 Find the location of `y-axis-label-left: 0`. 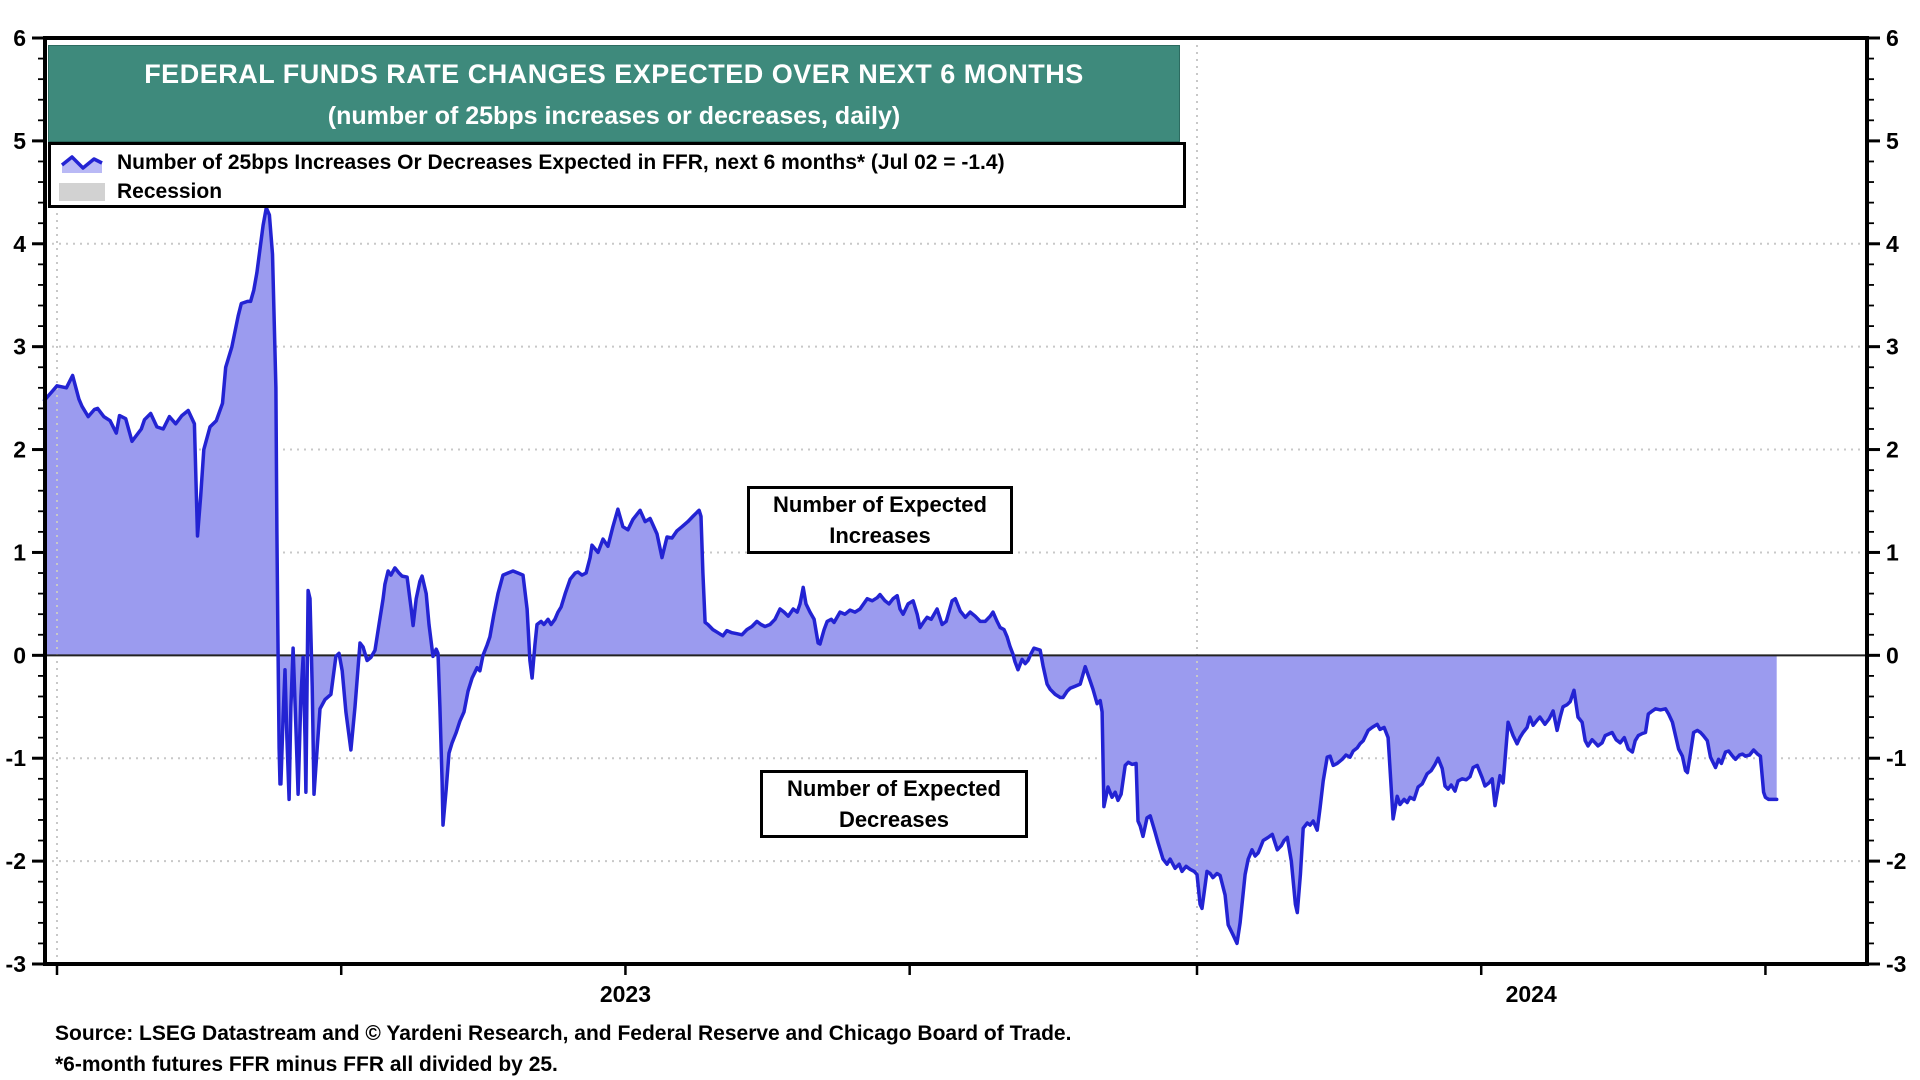

y-axis-label-left: 0 is located at coordinates (19, 655).